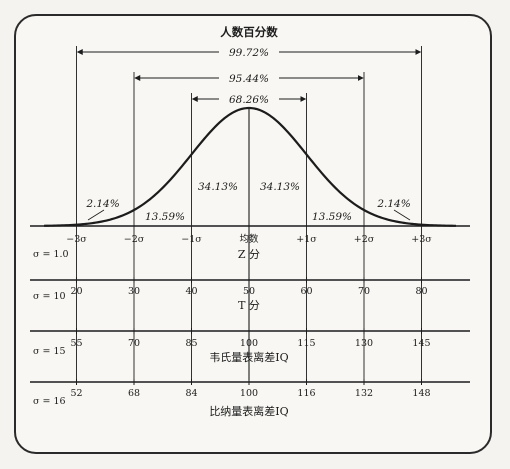  Describe the element at coordinates (306, 393) in the screenshot. I see `scale-value-label: 116` at that location.